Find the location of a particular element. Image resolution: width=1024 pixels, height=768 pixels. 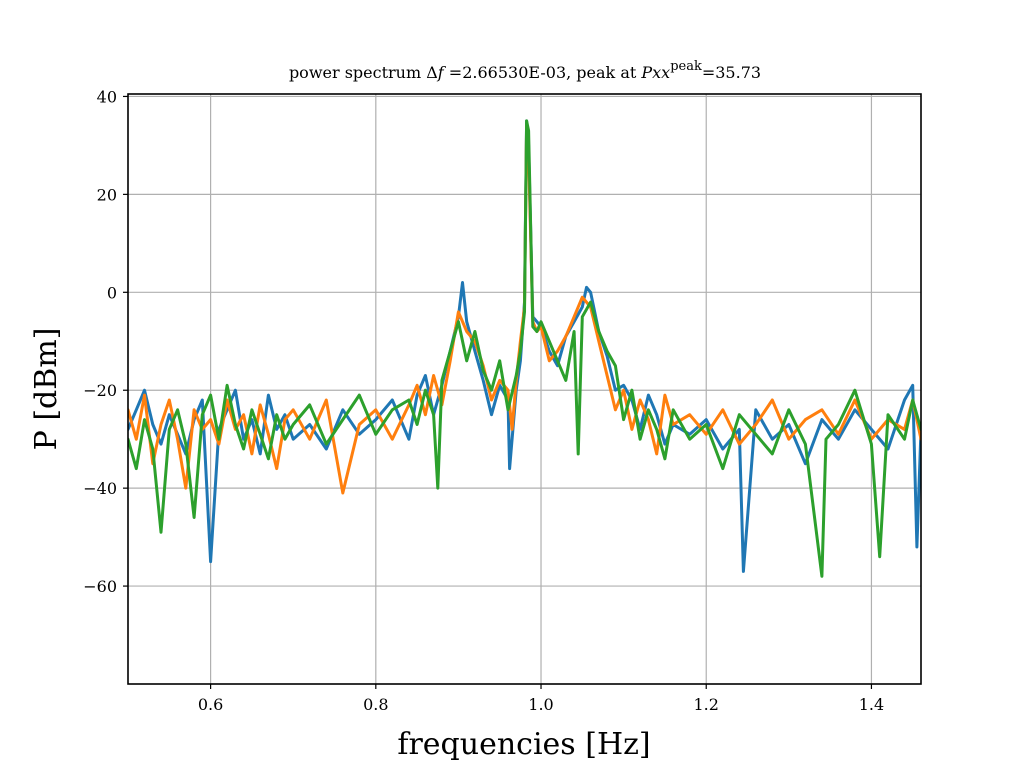

y-axis-label: P [dBm] is located at coordinates (46, 389).